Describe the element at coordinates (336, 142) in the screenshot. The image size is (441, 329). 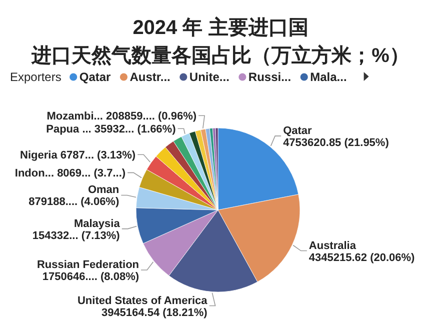
I see `data-label: 4753620.85 (21.95%)` at that location.